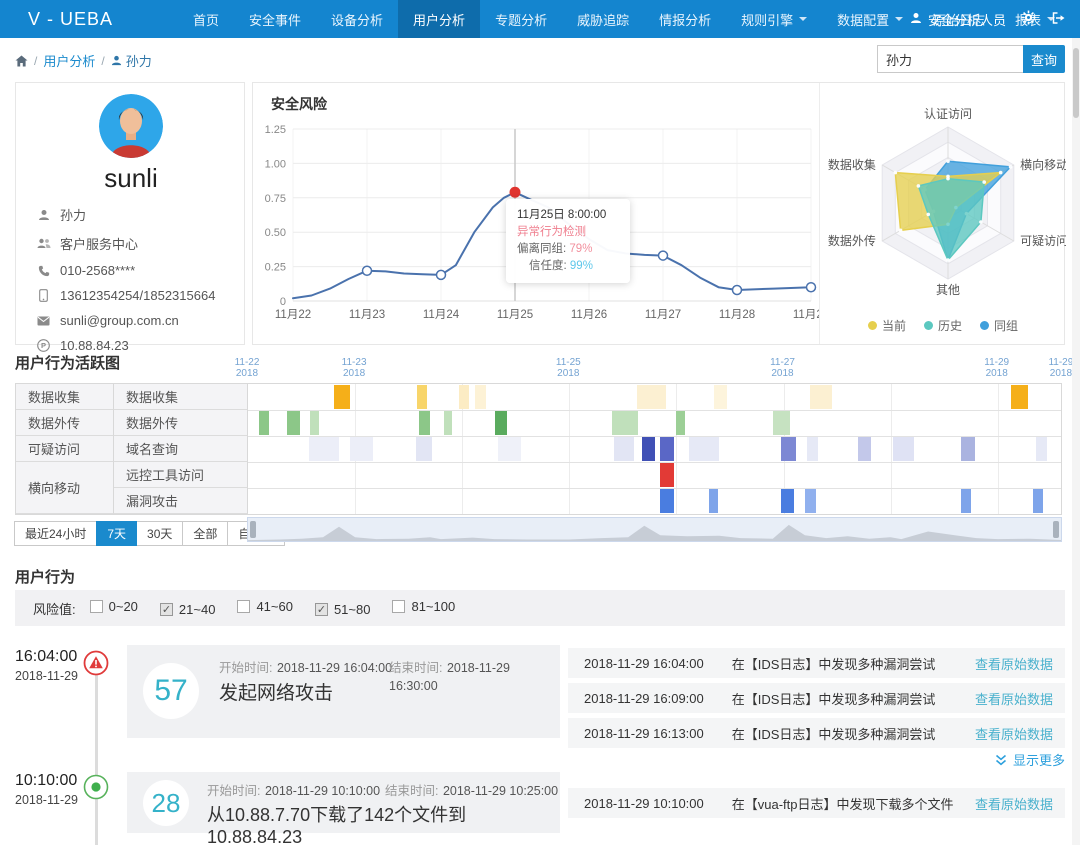  I want to click on svg-text: P, so click(43, 345).